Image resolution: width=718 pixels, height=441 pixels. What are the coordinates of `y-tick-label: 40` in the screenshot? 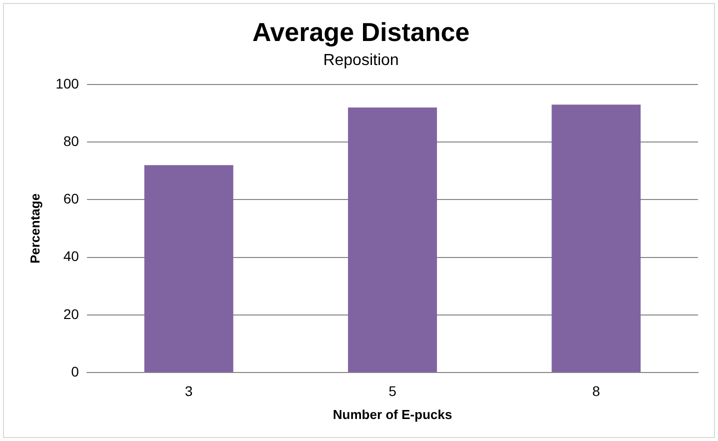 It's located at (71, 256).